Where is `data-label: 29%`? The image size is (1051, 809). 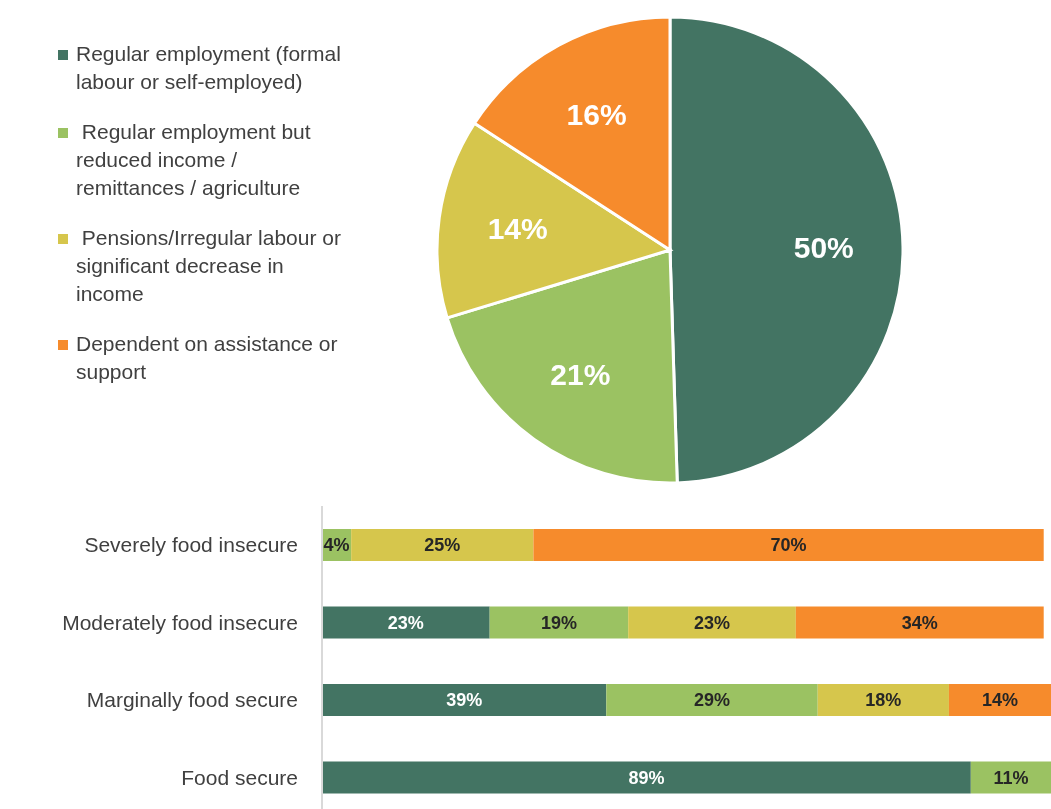
data-label: 29% is located at coordinates (712, 700).